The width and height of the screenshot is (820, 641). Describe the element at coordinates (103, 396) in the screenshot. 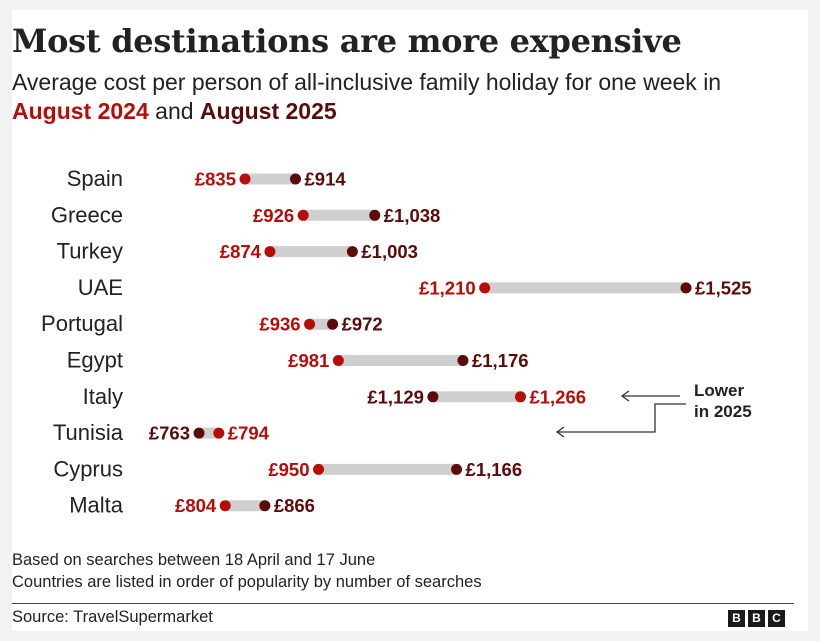

I see `category-label-italy: Italy` at that location.